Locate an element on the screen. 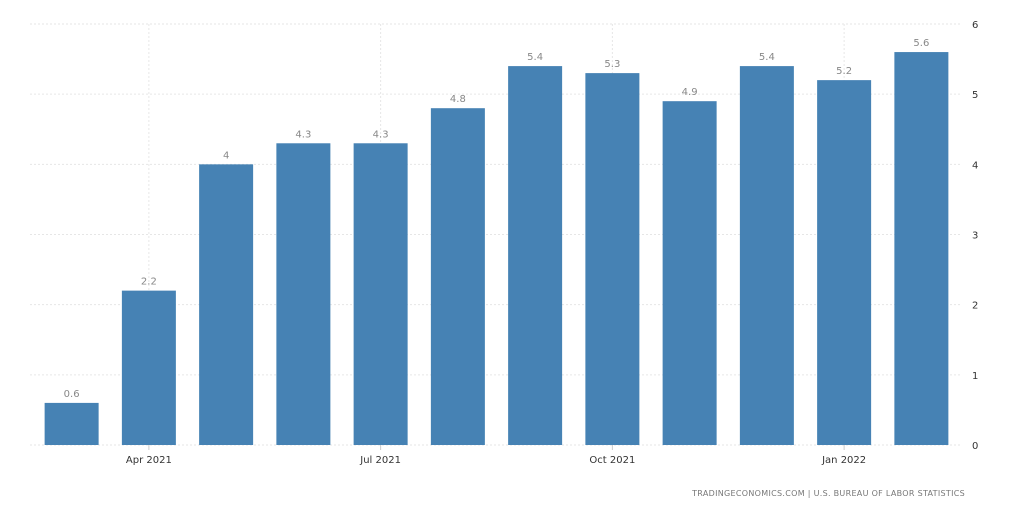 The height and width of the screenshot is (512, 1024). y-tick-label: 5 is located at coordinates (975, 95).